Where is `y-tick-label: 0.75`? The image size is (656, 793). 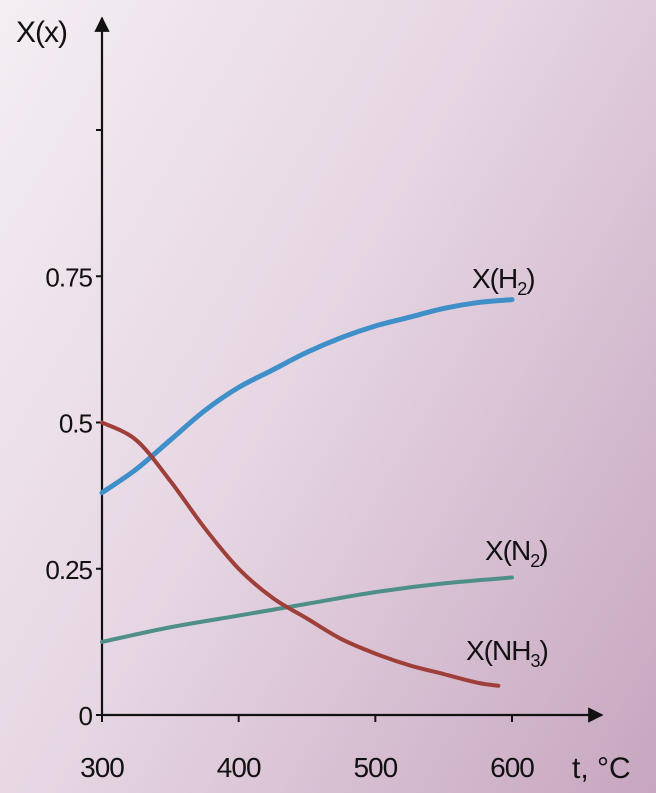 y-tick-label: 0.75 is located at coordinates (68, 277).